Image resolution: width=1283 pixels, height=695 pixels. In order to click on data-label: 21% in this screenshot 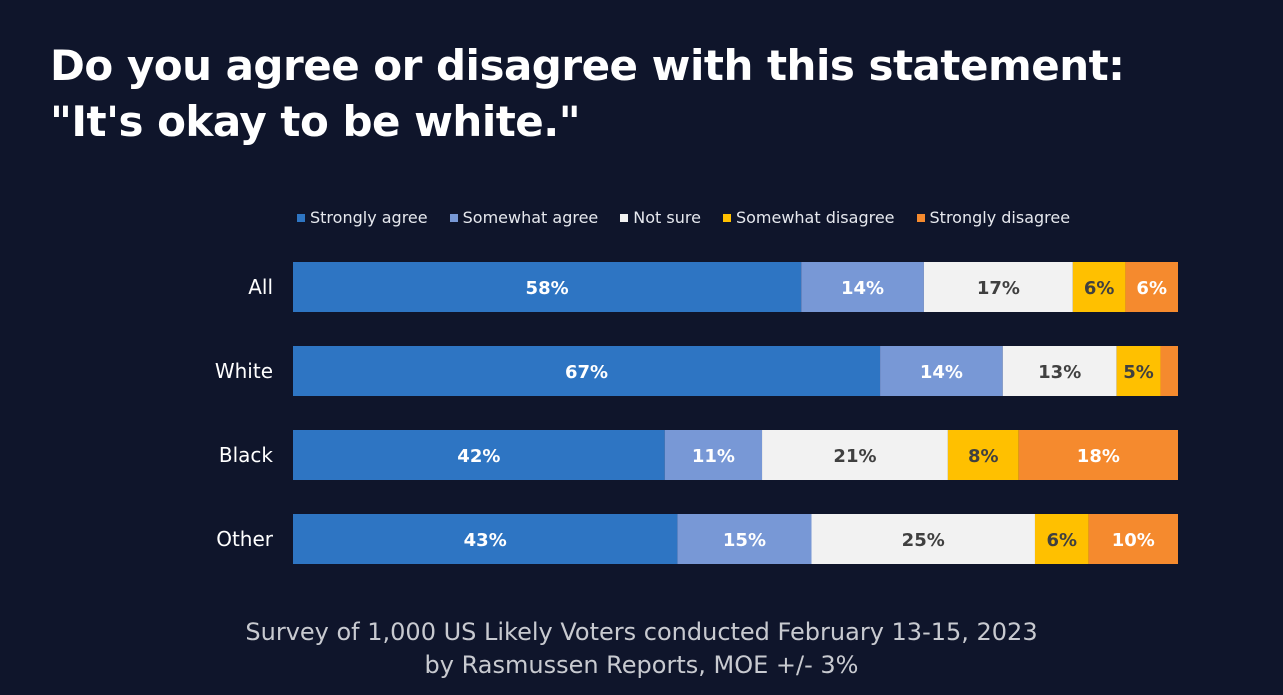, I will do `click(854, 456)`.